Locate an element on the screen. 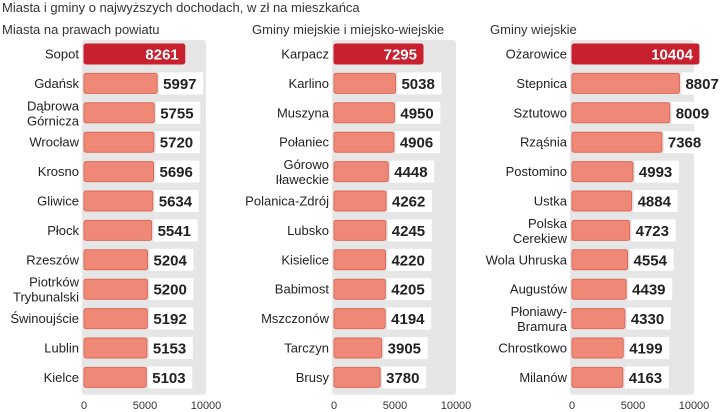 This screenshot has height=412, width=720. category-label-line: Stepnica is located at coordinates (541, 83).